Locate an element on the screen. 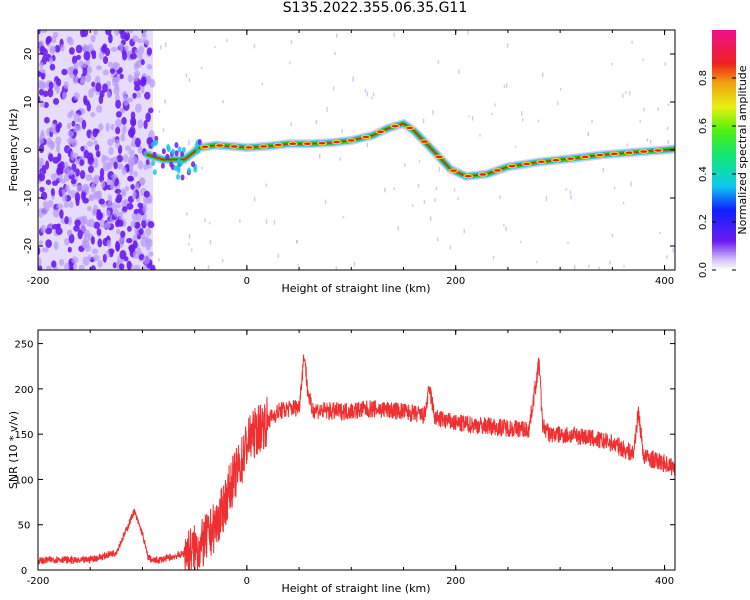  colorbar-ticks: 0.0 0.2 0.4 0.6 0.8 is located at coordinates (717, 174).